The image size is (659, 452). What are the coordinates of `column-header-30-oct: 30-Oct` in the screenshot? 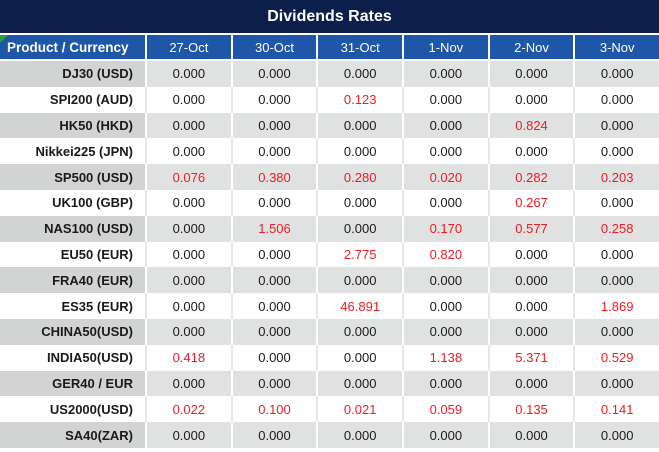 It's located at (273, 47).